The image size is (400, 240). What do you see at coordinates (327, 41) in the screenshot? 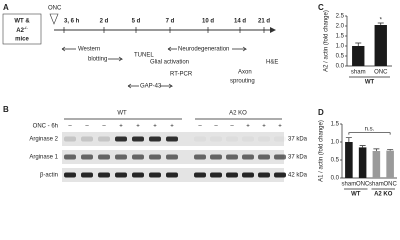
I see `y-axis-label: A2 / actin (fold change)` at bounding box center [327, 41].